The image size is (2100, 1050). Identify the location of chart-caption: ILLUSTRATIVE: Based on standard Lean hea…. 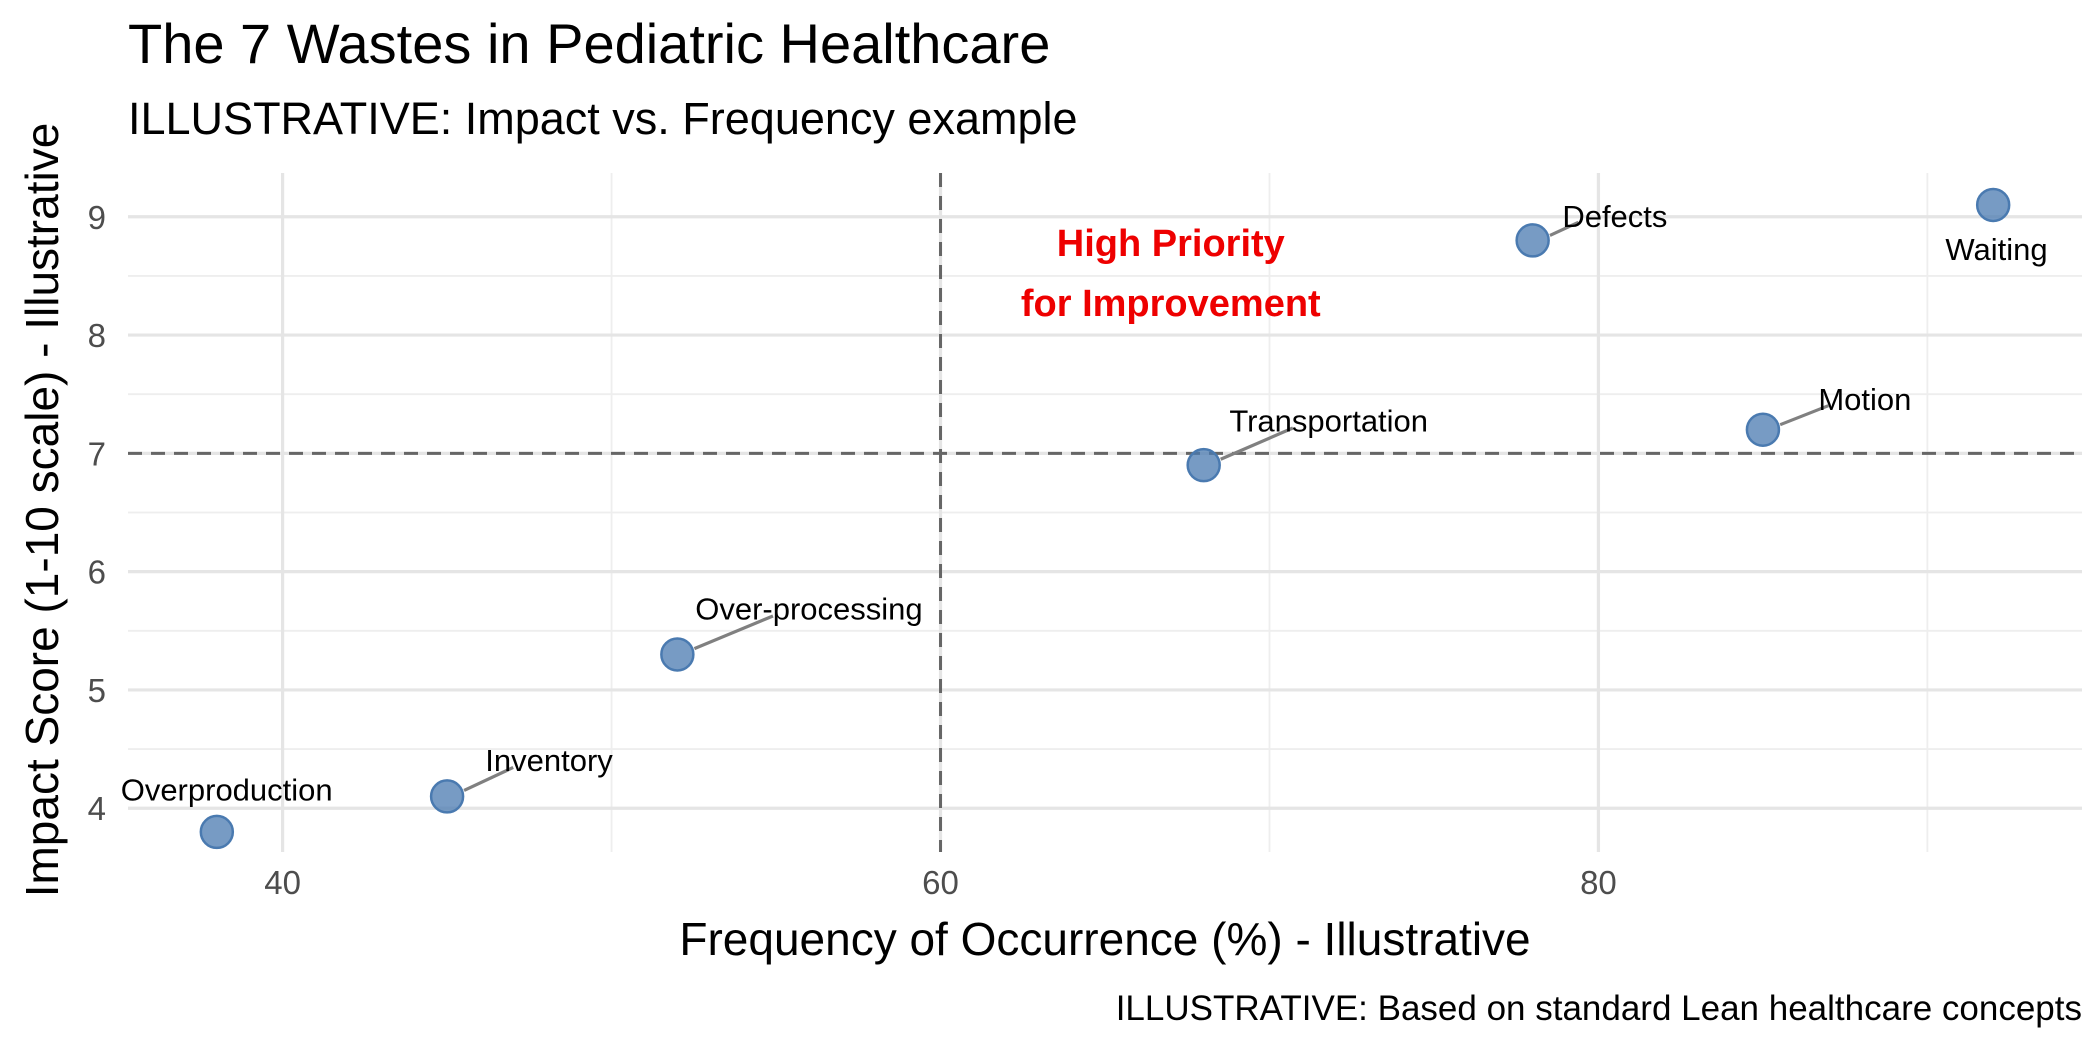
(1599, 1008).